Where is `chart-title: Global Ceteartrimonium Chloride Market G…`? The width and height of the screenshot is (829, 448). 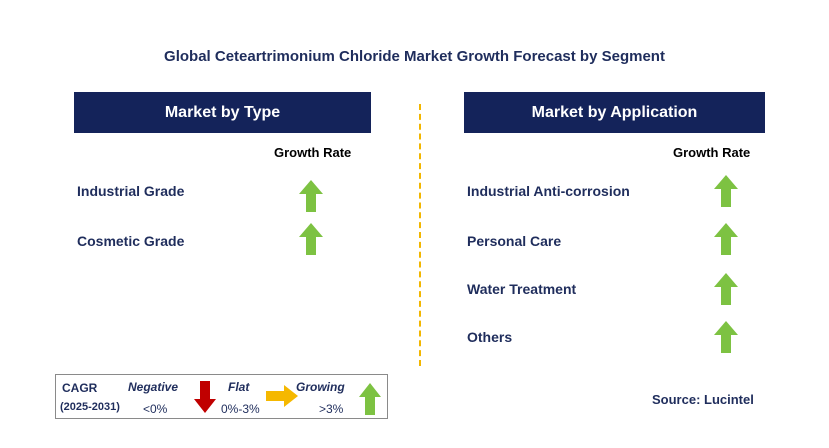 chart-title: Global Ceteartrimonium Chloride Market G… is located at coordinates (414, 56).